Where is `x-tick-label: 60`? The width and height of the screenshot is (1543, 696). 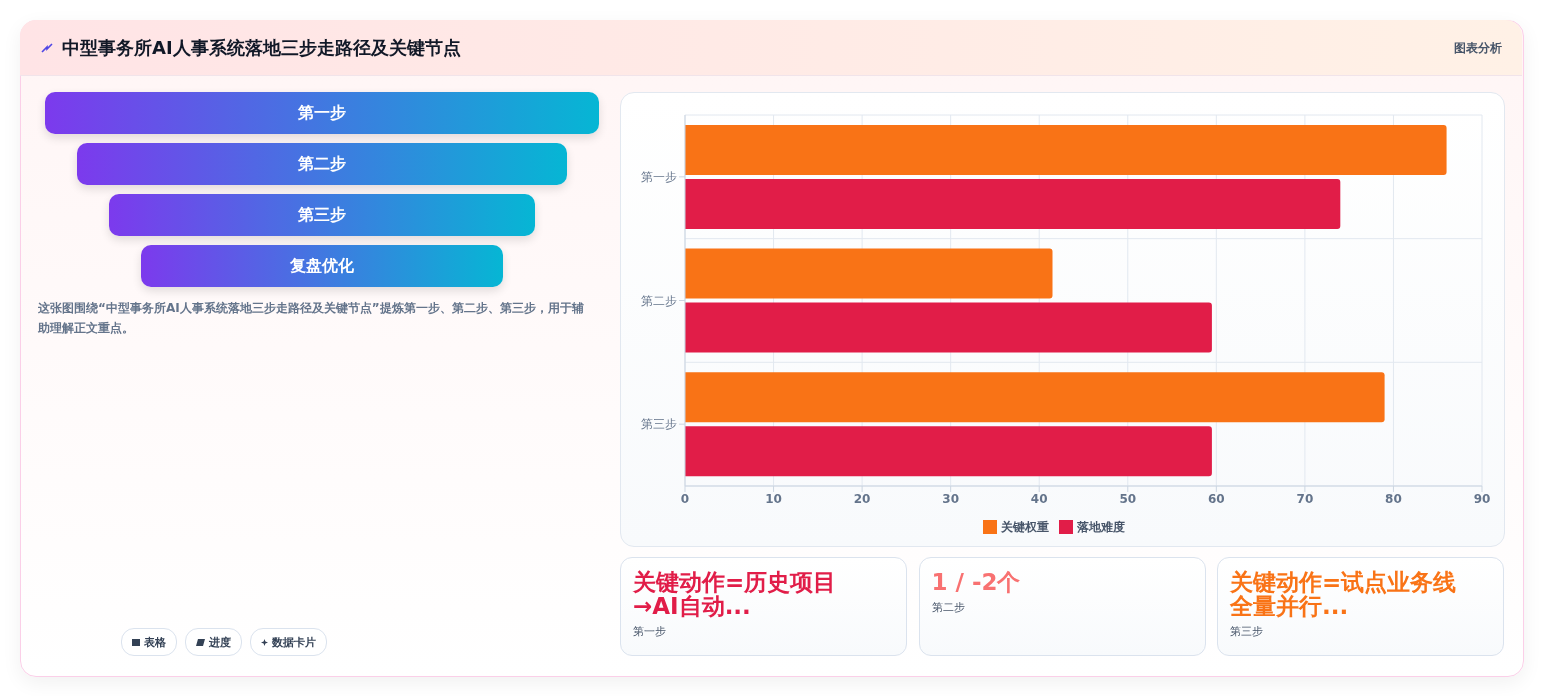
x-tick-label: 60 is located at coordinates (1216, 498).